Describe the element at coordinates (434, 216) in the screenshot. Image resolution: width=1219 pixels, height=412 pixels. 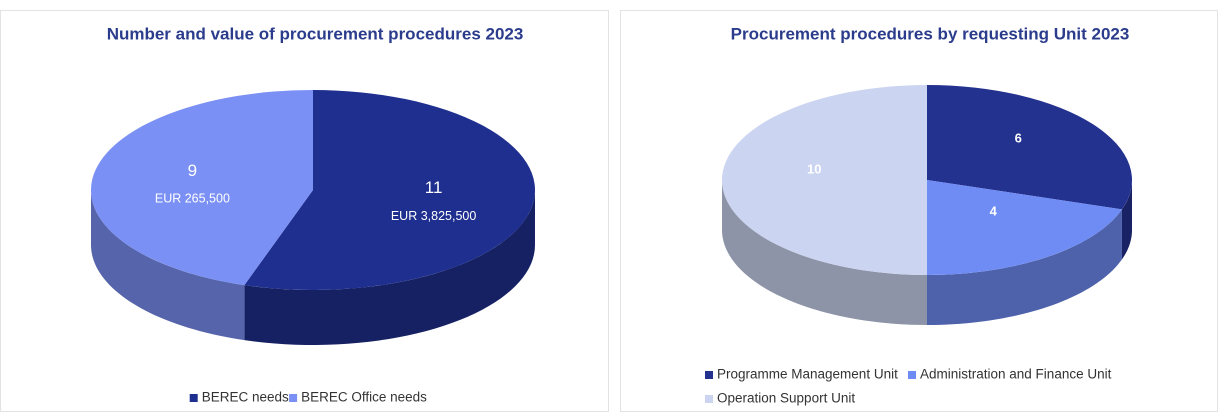
I see `annotation: EUR 3,825,500` at that location.